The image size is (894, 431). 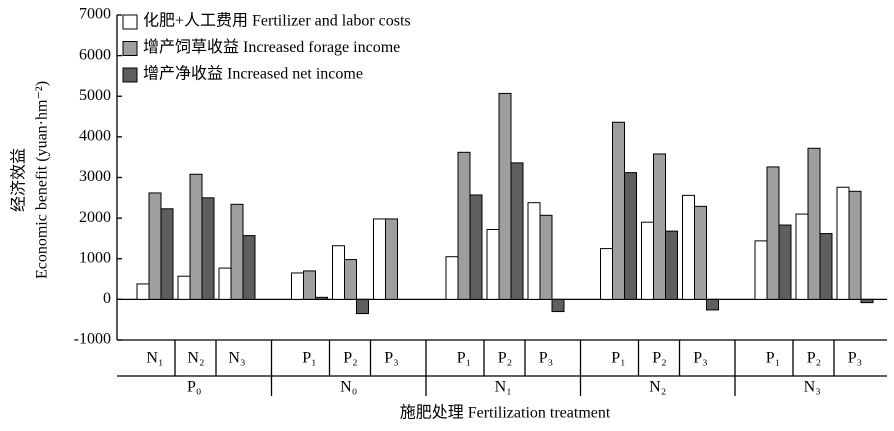 What do you see at coordinates (107, 298) in the screenshot?
I see `y-tick-label: 0` at bounding box center [107, 298].